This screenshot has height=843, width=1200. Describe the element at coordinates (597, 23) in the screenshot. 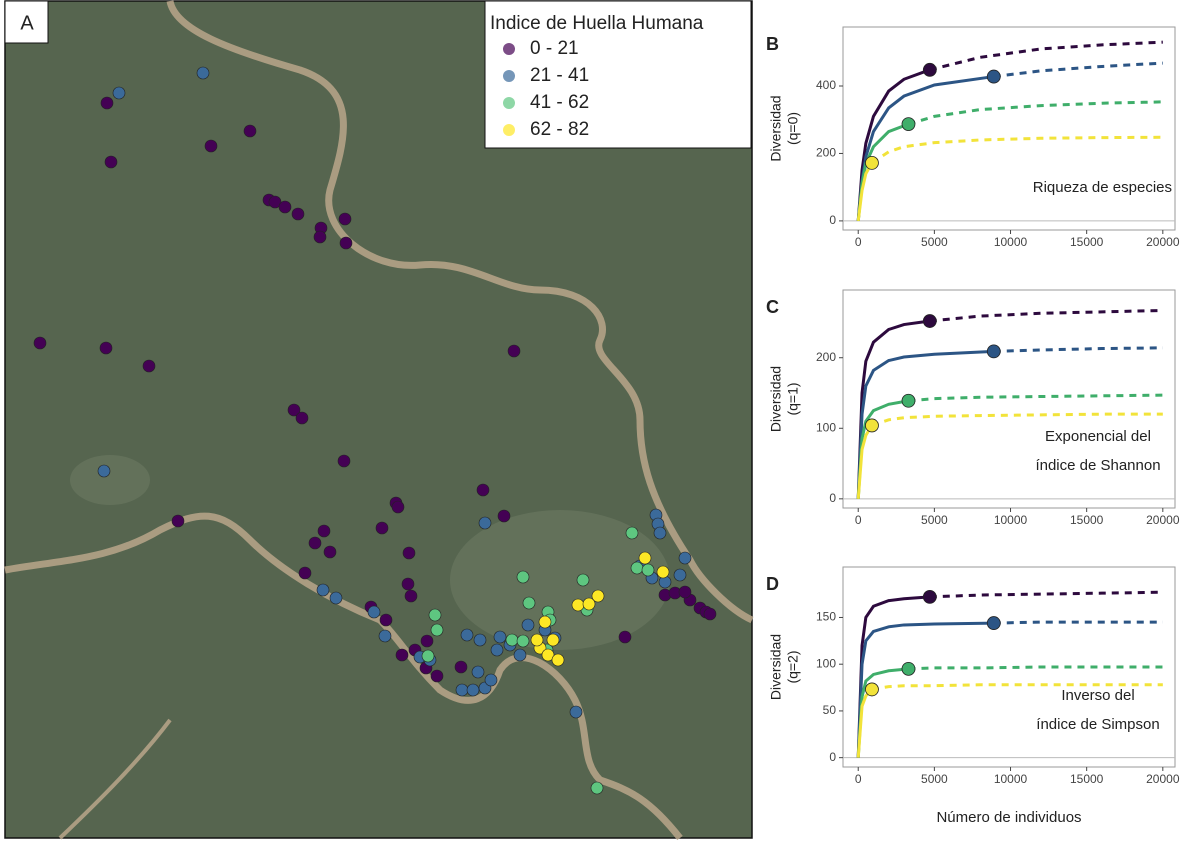

I see `legend-title: Indice de Huella Humana` at that location.